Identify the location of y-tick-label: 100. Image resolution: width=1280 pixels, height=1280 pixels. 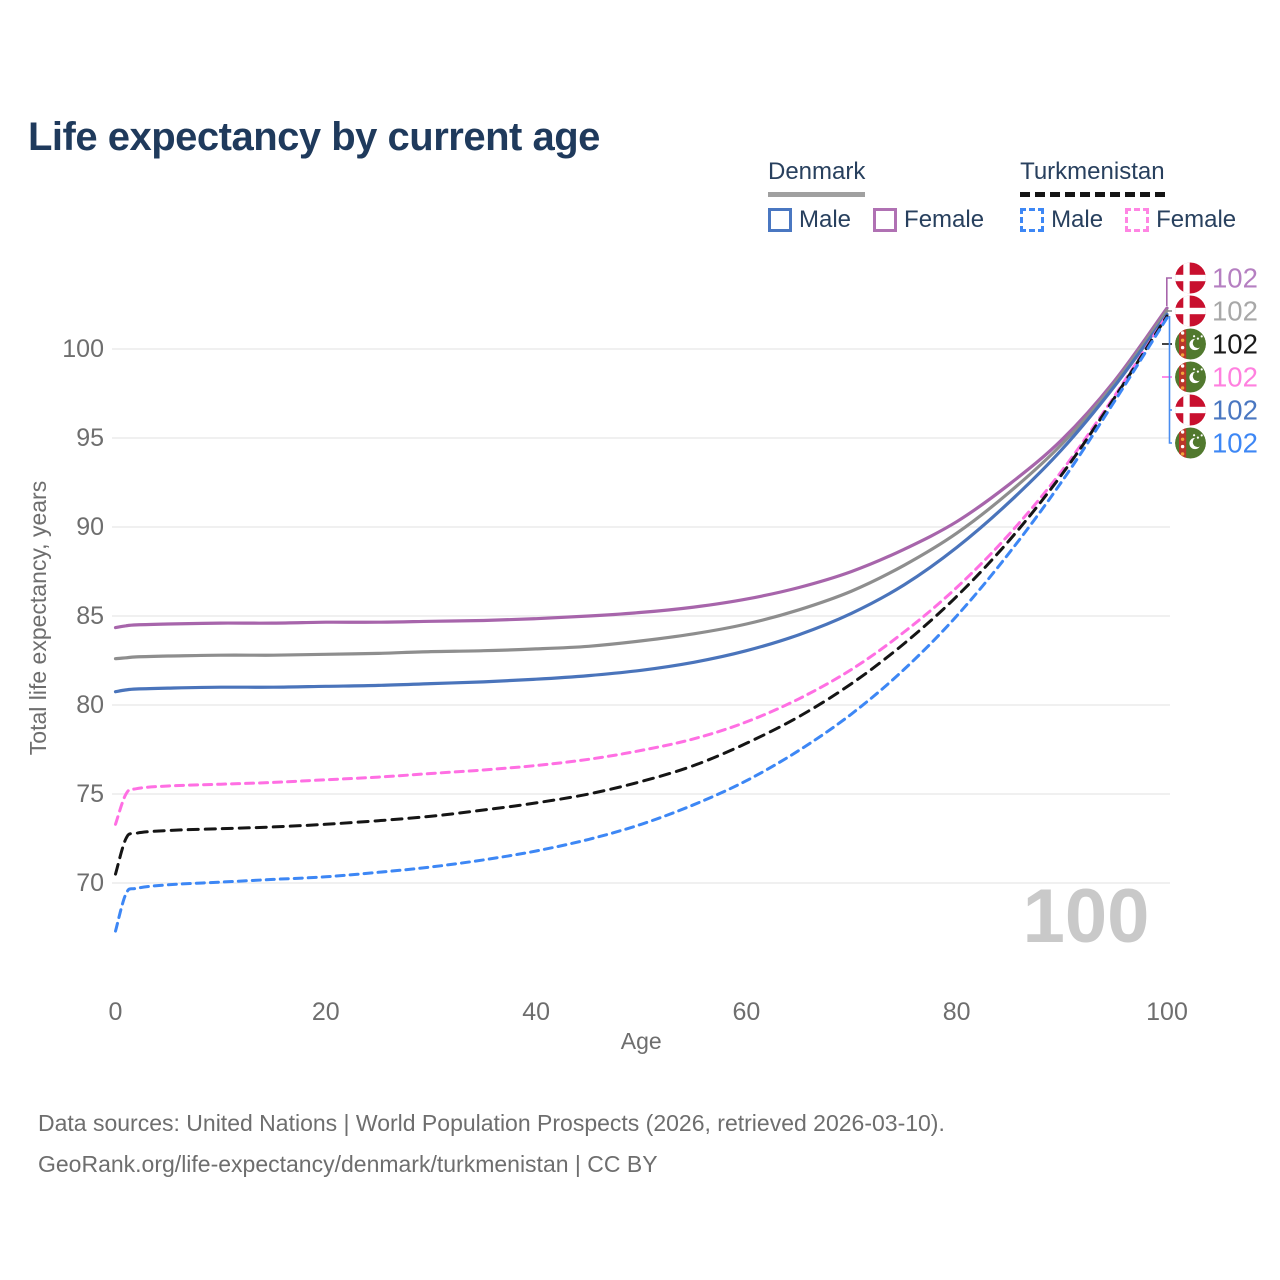
(83, 349).